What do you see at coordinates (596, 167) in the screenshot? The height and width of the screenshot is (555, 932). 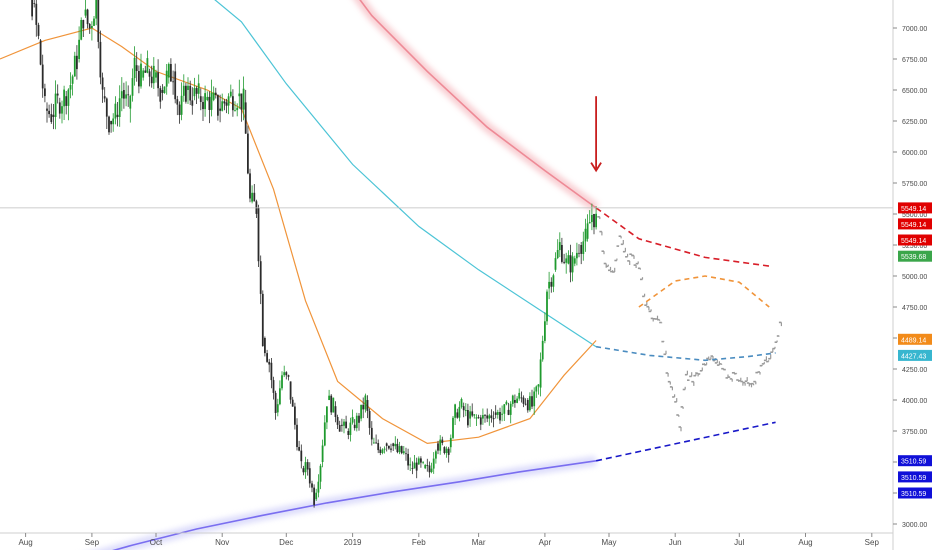 I see `down-arrow-head` at bounding box center [596, 167].